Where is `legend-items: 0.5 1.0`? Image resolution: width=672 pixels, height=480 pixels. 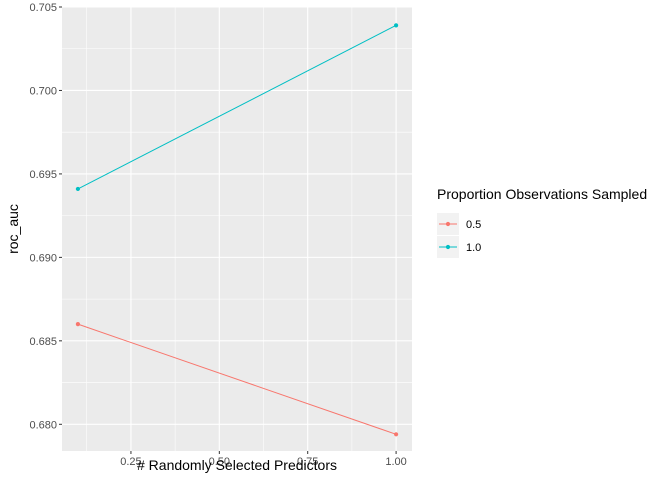
legend-items: 0.5 1.0 is located at coordinates (459, 235).